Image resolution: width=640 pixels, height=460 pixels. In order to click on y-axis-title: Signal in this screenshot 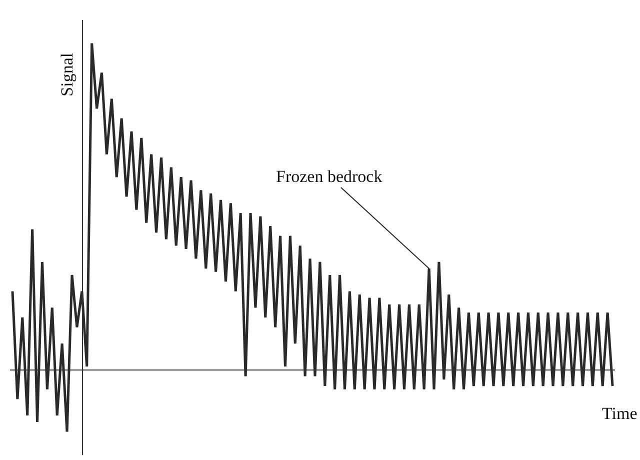, I will do `click(66, 74)`.